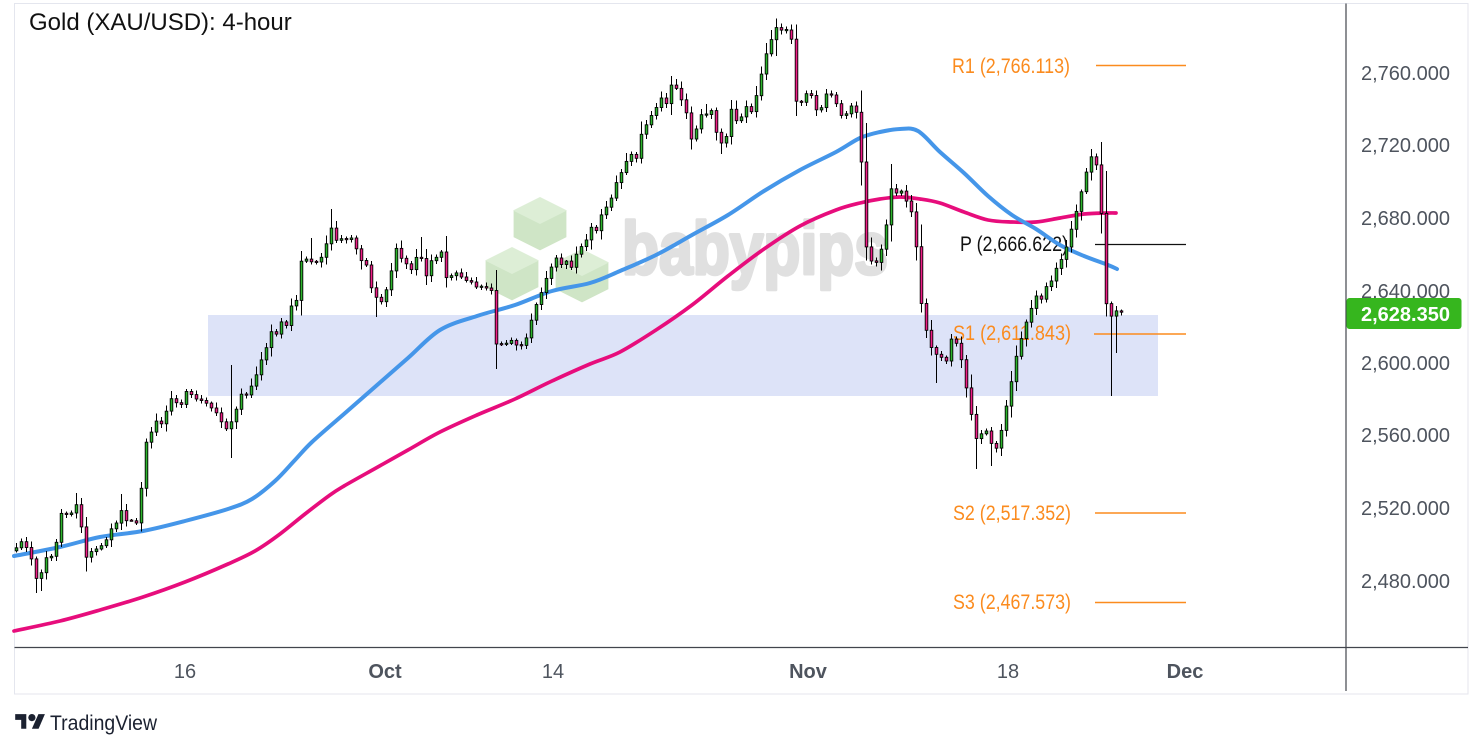 The width and height of the screenshot is (1484, 749). What do you see at coordinates (1008, 672) in the screenshot?
I see `svg-text: 18` at bounding box center [1008, 672].